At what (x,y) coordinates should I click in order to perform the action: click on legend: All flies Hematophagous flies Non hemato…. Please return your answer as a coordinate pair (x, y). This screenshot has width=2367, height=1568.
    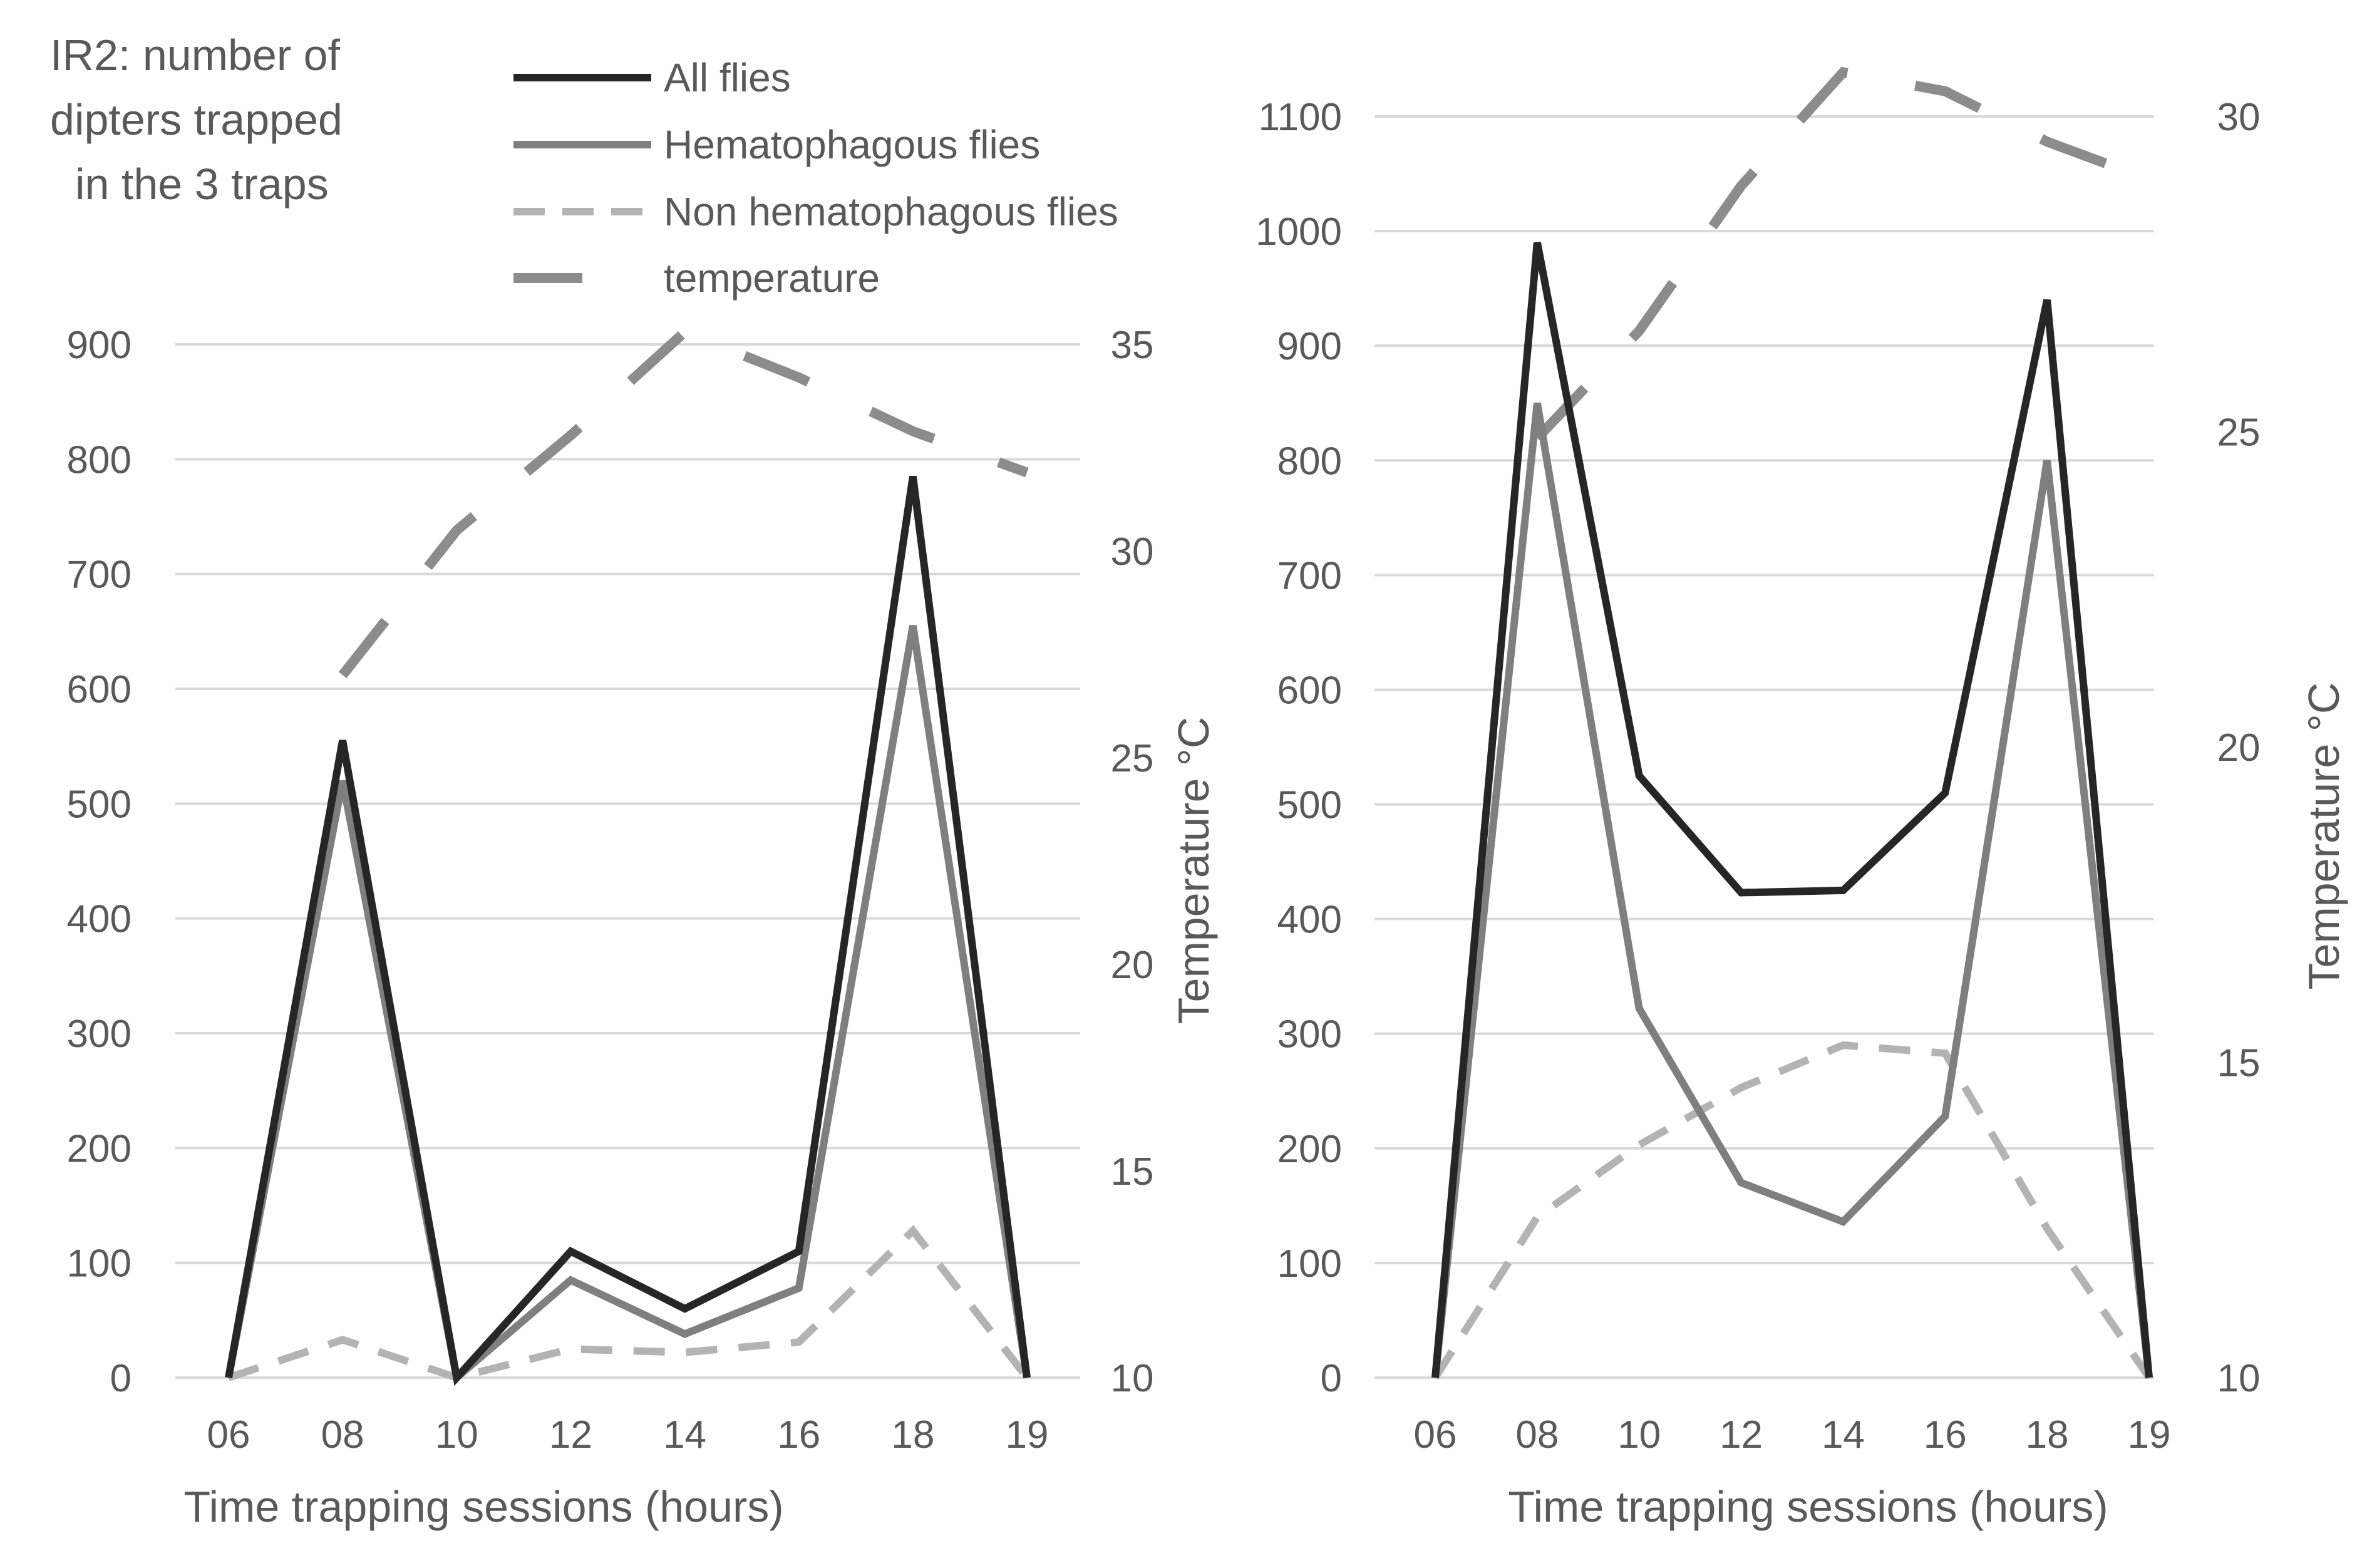
    Looking at the image, I should click on (815, 178).